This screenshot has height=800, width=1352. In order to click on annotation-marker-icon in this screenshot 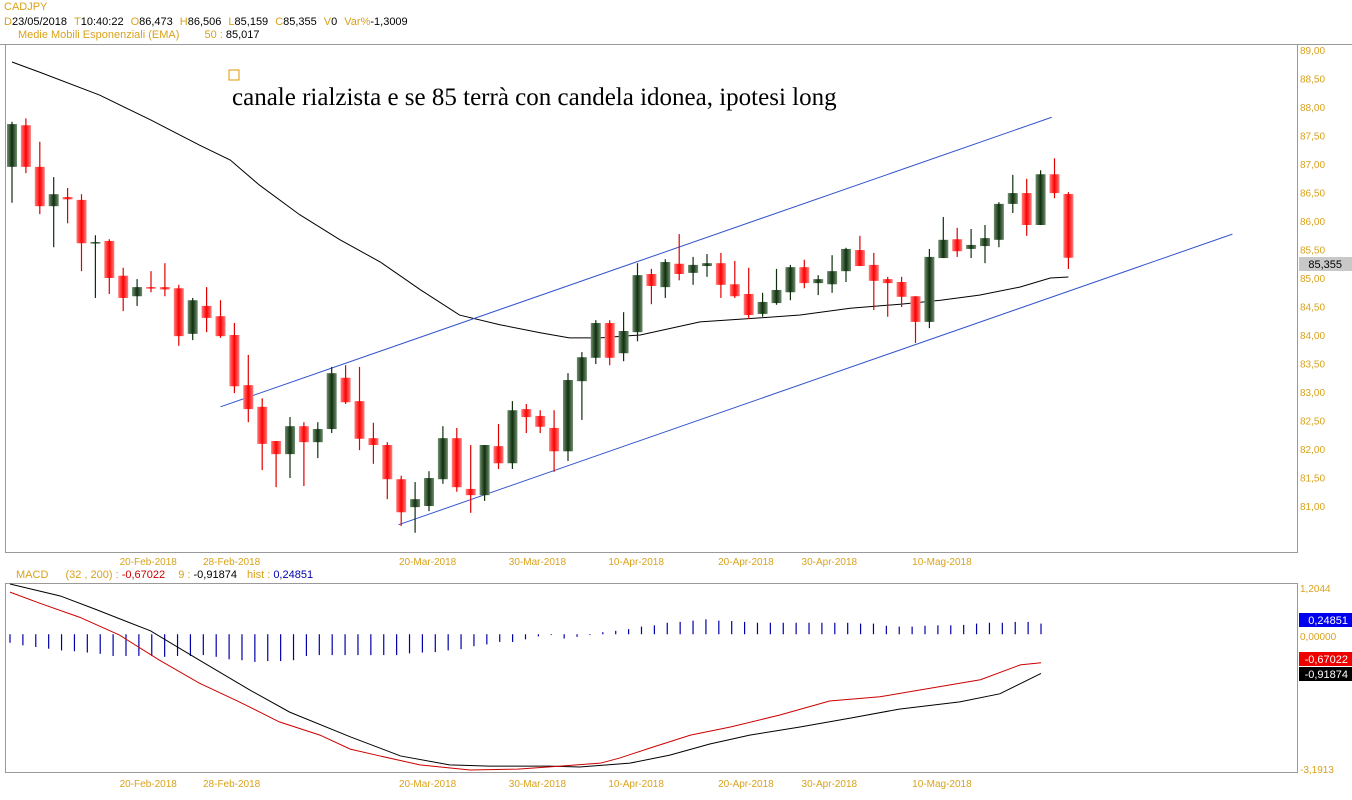, I will do `click(234, 75)`.